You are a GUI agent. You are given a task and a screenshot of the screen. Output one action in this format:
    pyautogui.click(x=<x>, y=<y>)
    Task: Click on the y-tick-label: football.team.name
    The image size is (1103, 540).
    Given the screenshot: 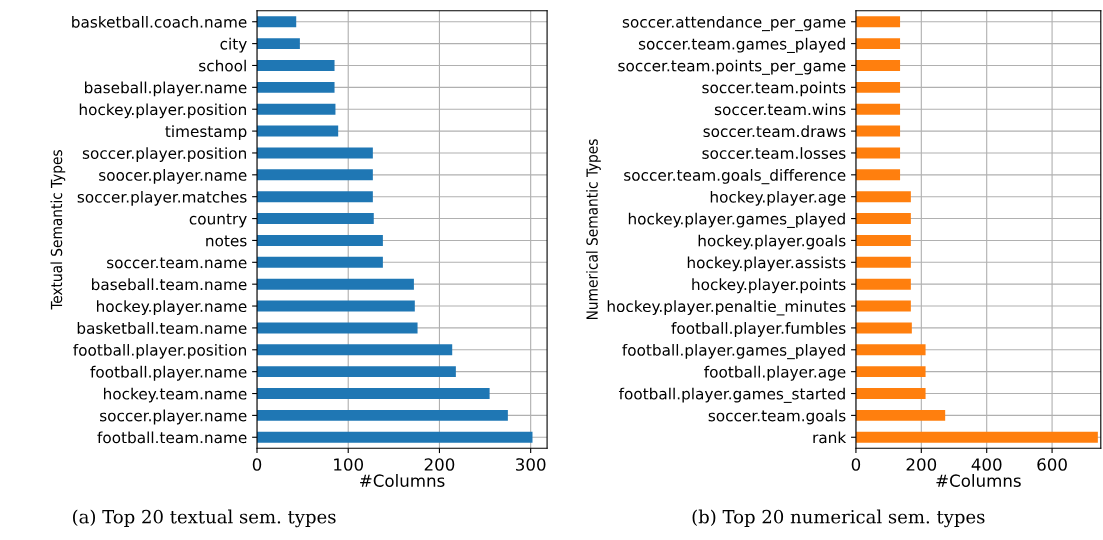 What is the action you would take?
    pyautogui.click(x=172, y=437)
    